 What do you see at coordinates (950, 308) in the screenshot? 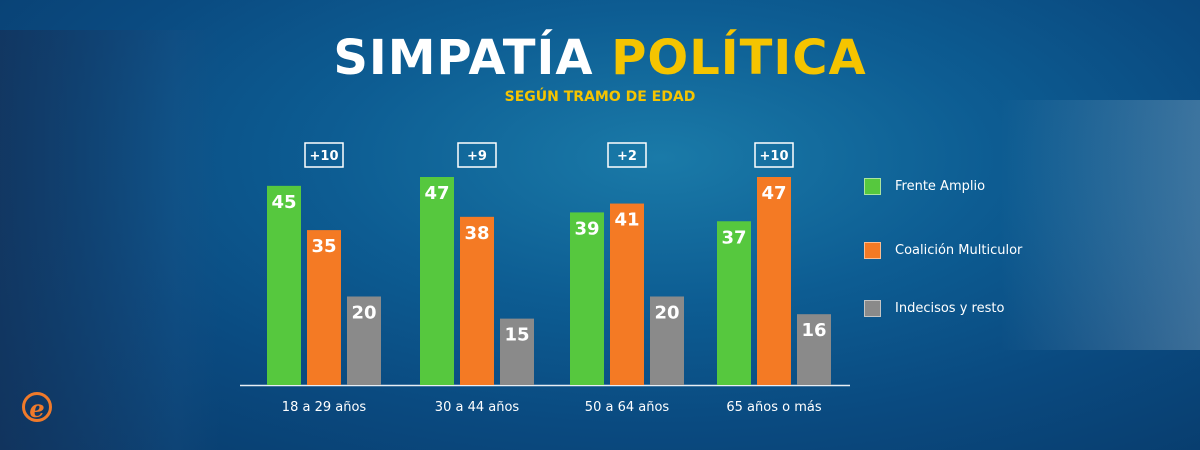
I see `legend-label: Indecisos y resto` at bounding box center [950, 308].